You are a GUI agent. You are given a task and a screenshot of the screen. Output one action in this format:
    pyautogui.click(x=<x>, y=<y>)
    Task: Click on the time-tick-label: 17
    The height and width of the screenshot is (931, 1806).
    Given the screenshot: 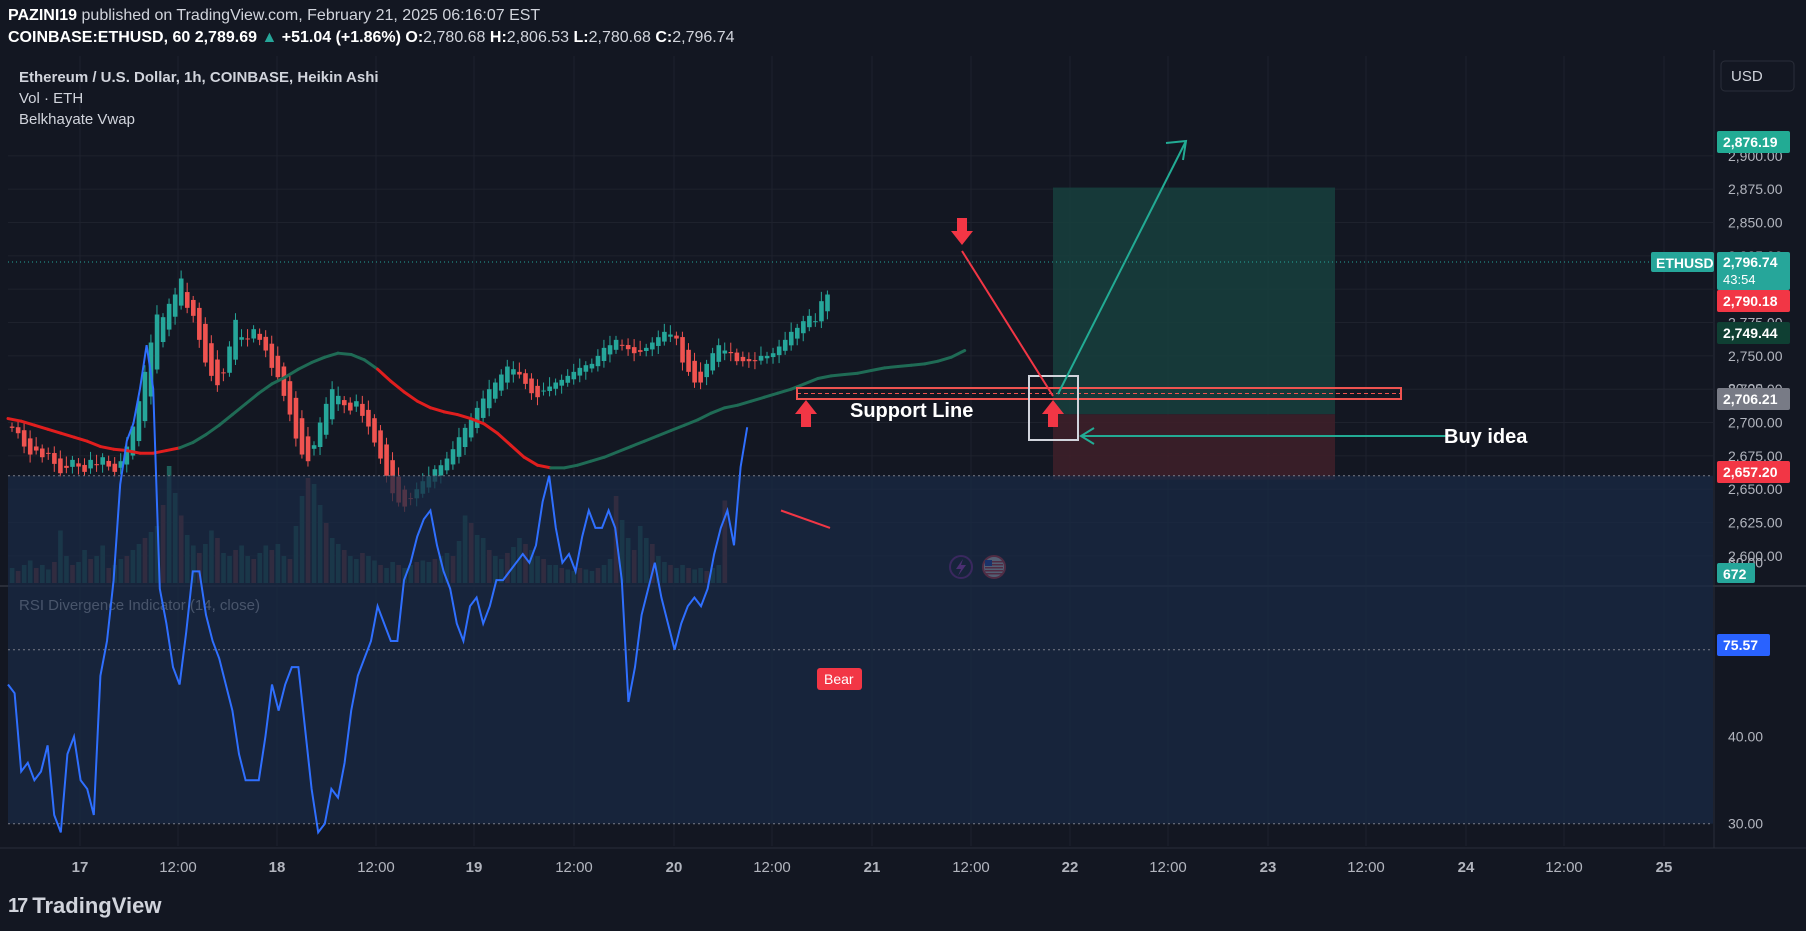 What is the action you would take?
    pyautogui.click(x=80, y=867)
    